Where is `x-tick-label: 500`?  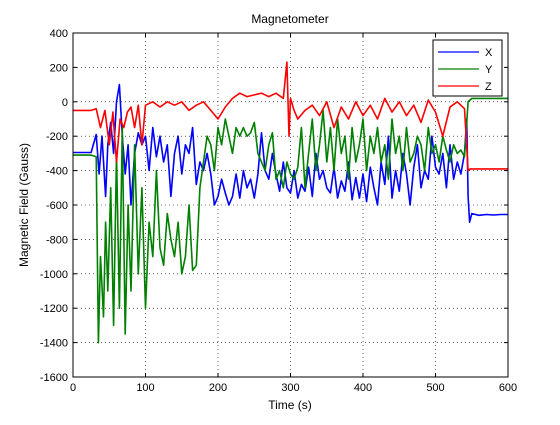 x-tick-label: 500 is located at coordinates (435, 388).